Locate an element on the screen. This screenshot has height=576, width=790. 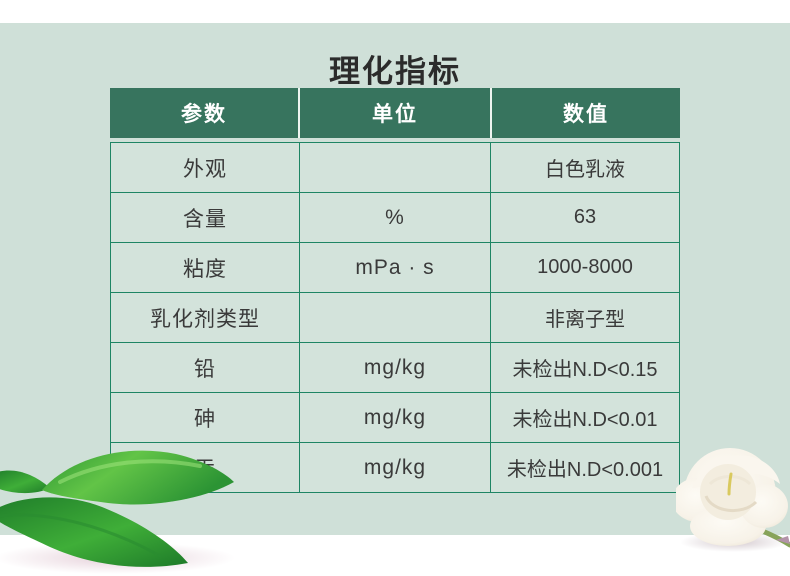
cell-param: 汞 is located at coordinates (205, 467).